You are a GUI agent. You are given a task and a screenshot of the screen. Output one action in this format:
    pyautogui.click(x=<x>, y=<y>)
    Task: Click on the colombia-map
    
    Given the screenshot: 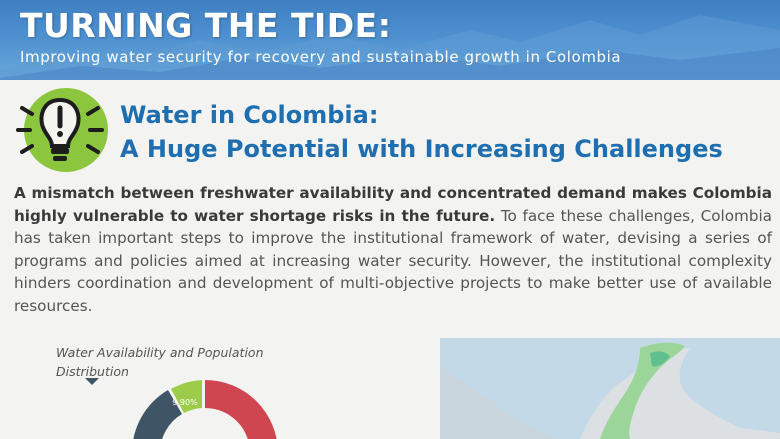 What is the action you would take?
    pyautogui.click(x=610, y=388)
    